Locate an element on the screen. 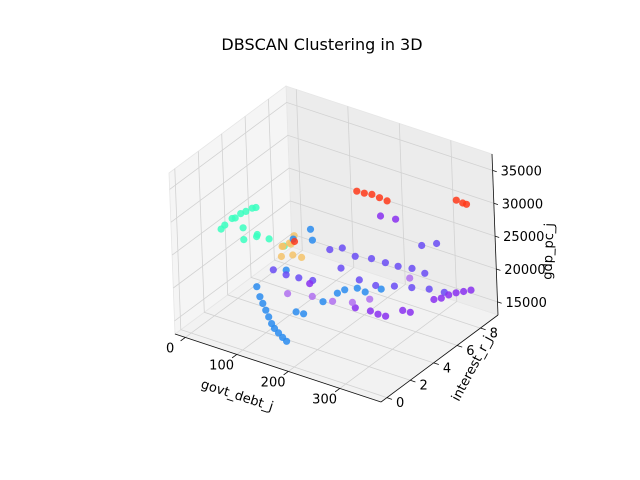 The width and height of the screenshot is (640, 480). y-tick-label-4: 8 is located at coordinates (494, 334).